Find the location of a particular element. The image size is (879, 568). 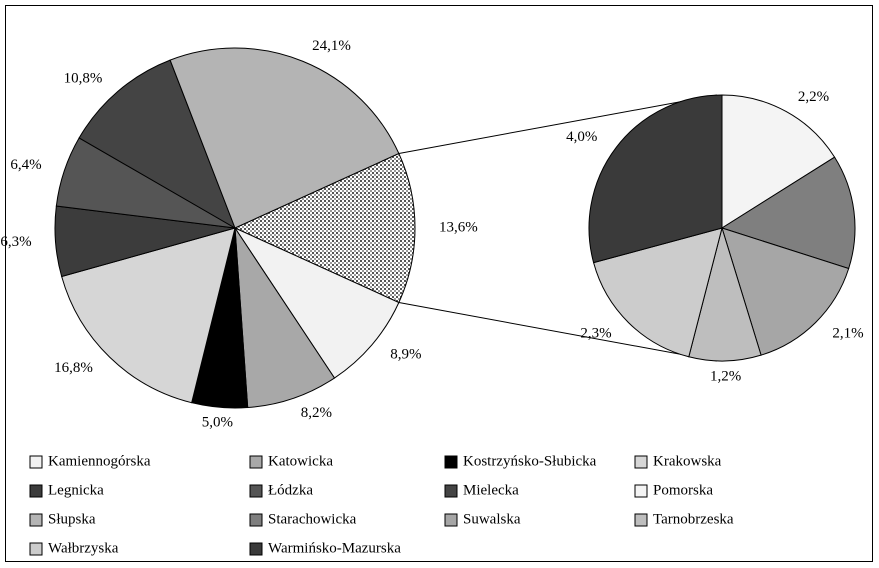

legend-label: Kamiennogórska is located at coordinates (99, 461).